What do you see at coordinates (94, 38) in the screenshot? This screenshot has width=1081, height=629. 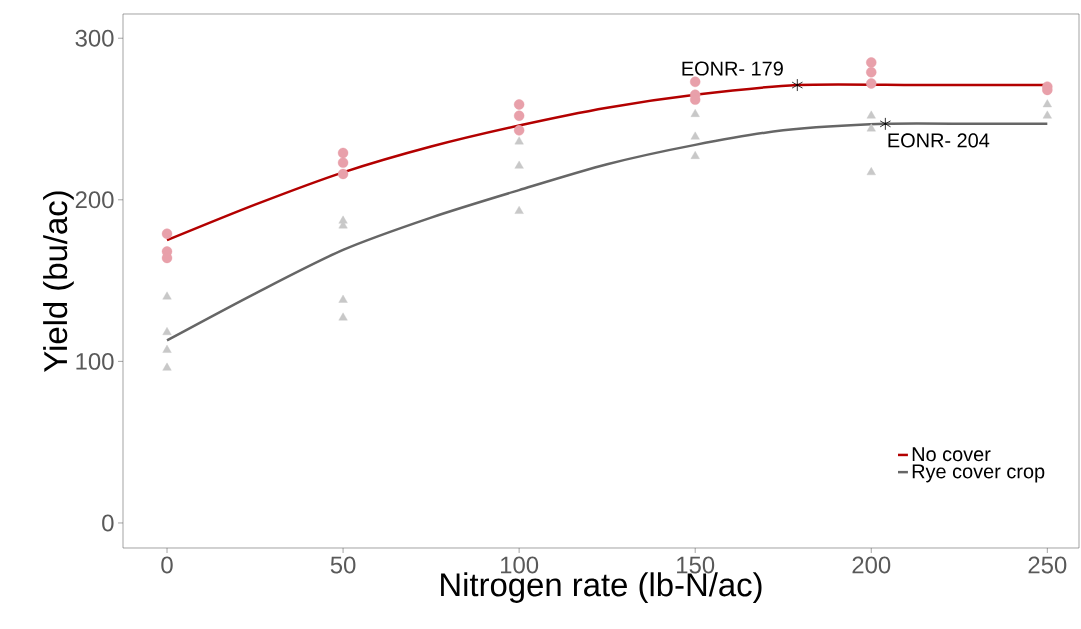 I see `y-tick-label: 300` at bounding box center [94, 38].